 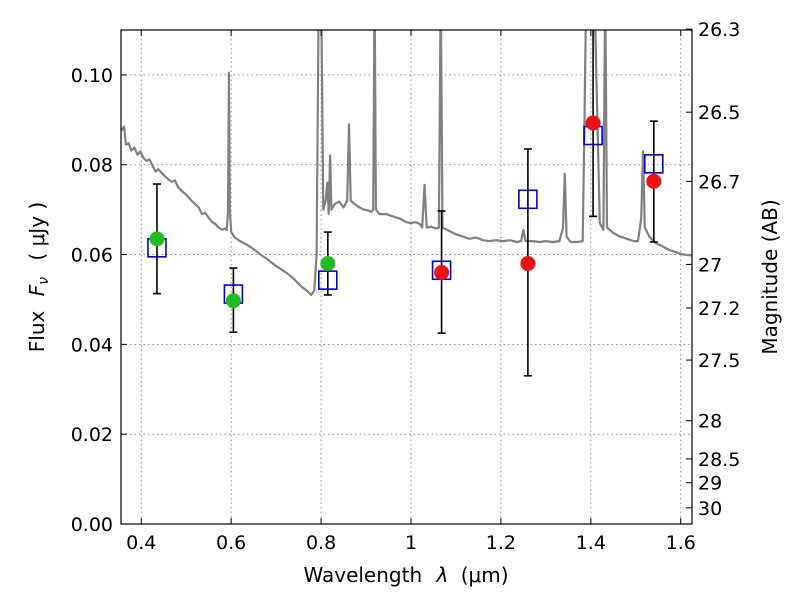 What do you see at coordinates (321, 543) in the screenshot?
I see `x-tick-label: 0.8` at bounding box center [321, 543].